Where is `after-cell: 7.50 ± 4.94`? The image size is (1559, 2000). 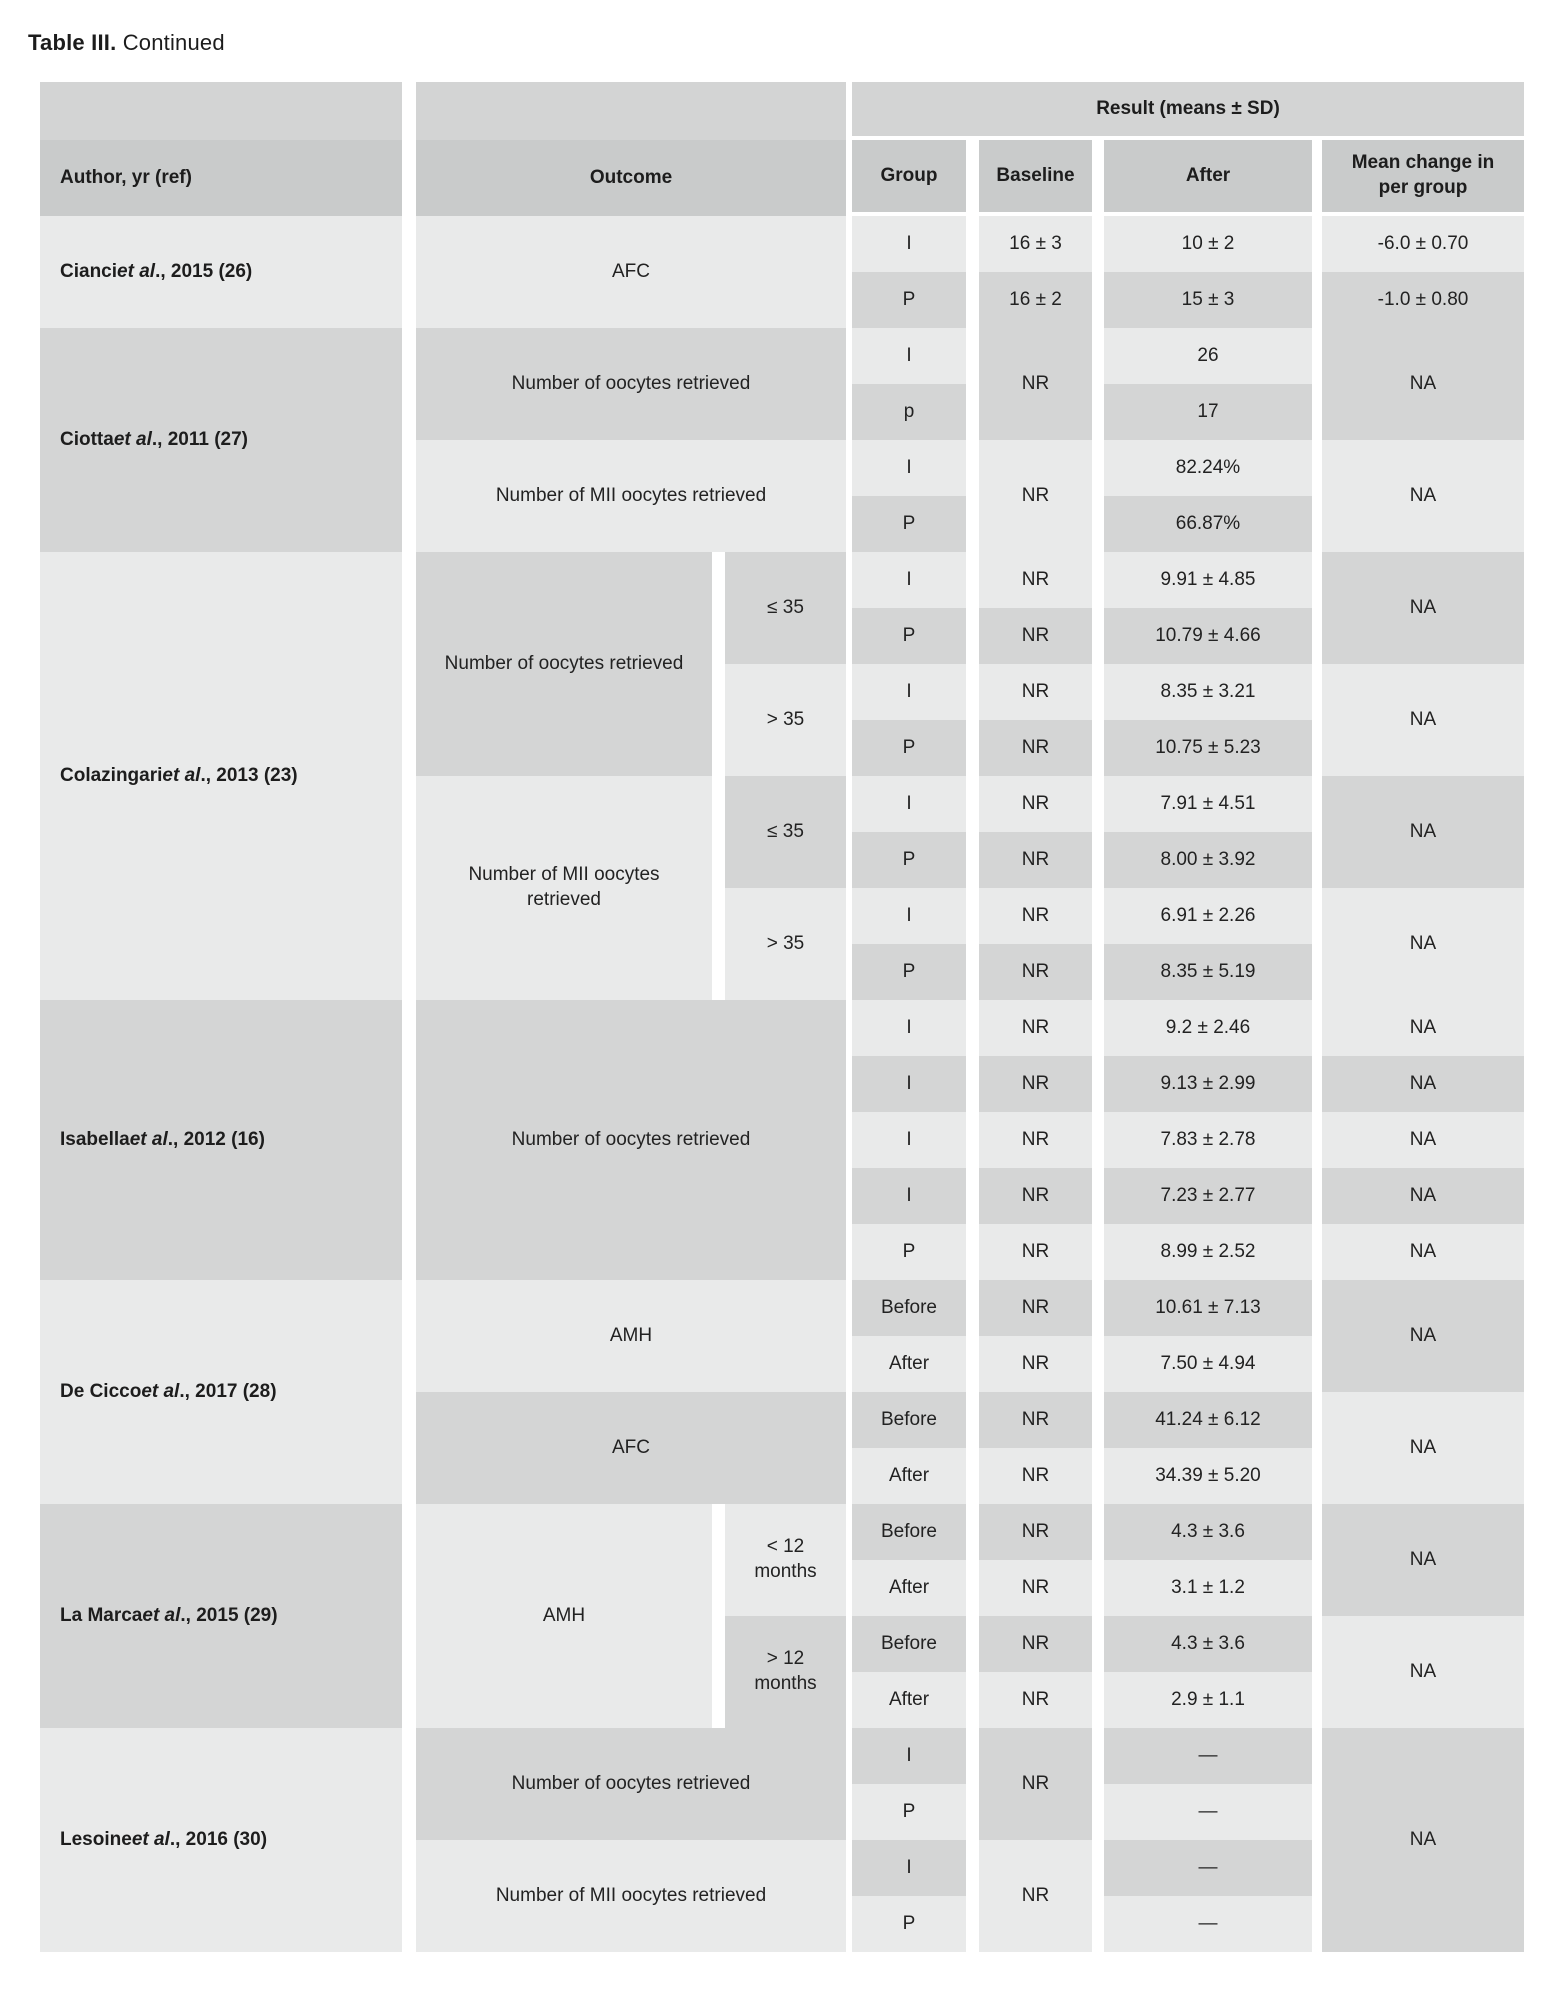 after-cell: 7.50 ± 4.94 is located at coordinates (1208, 1364).